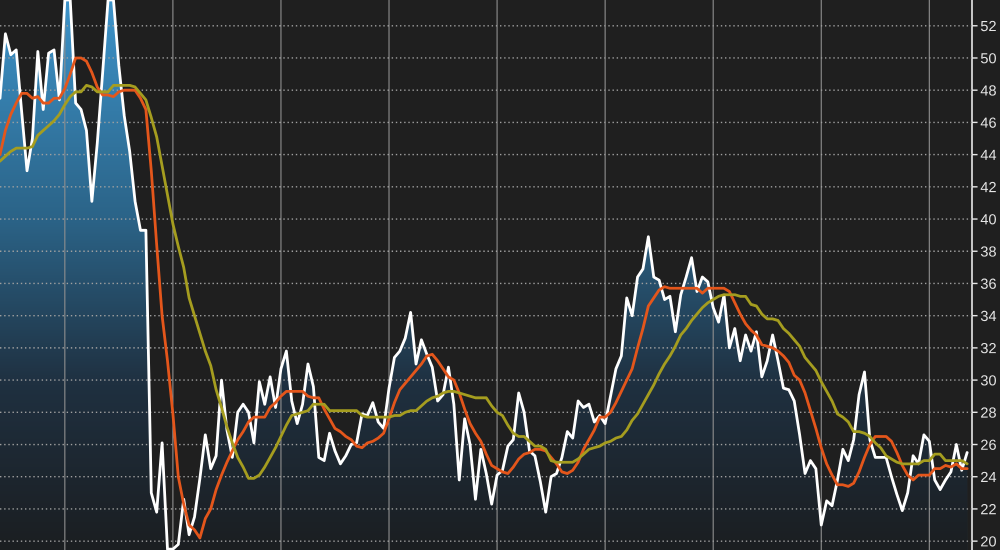  What do you see at coordinates (988, 348) in the screenshot?
I see `y-tick-label: 32` at bounding box center [988, 348].